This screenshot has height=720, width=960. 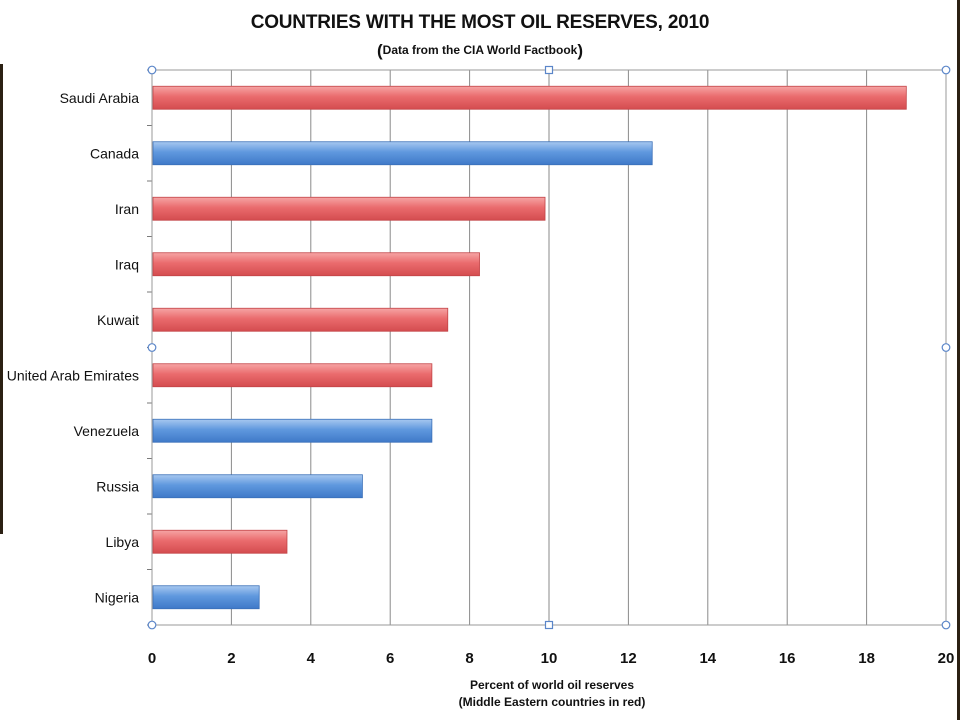 What do you see at coordinates (127, 209) in the screenshot?
I see `category-label: Iran` at bounding box center [127, 209].